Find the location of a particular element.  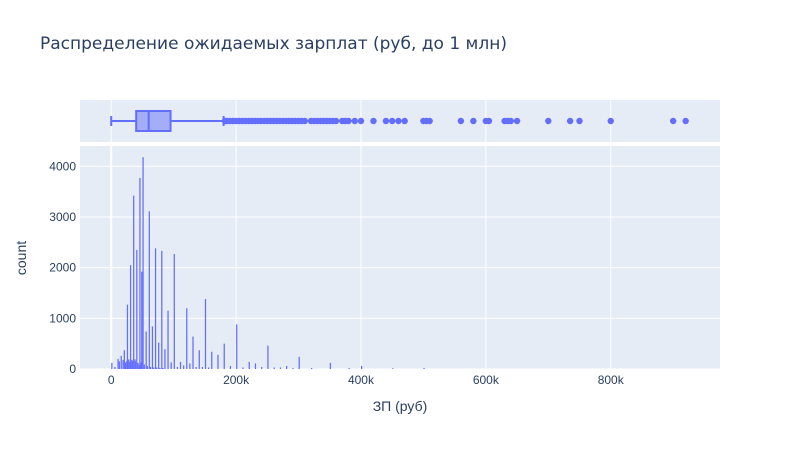

y-axis-label: count is located at coordinates (21, 258).